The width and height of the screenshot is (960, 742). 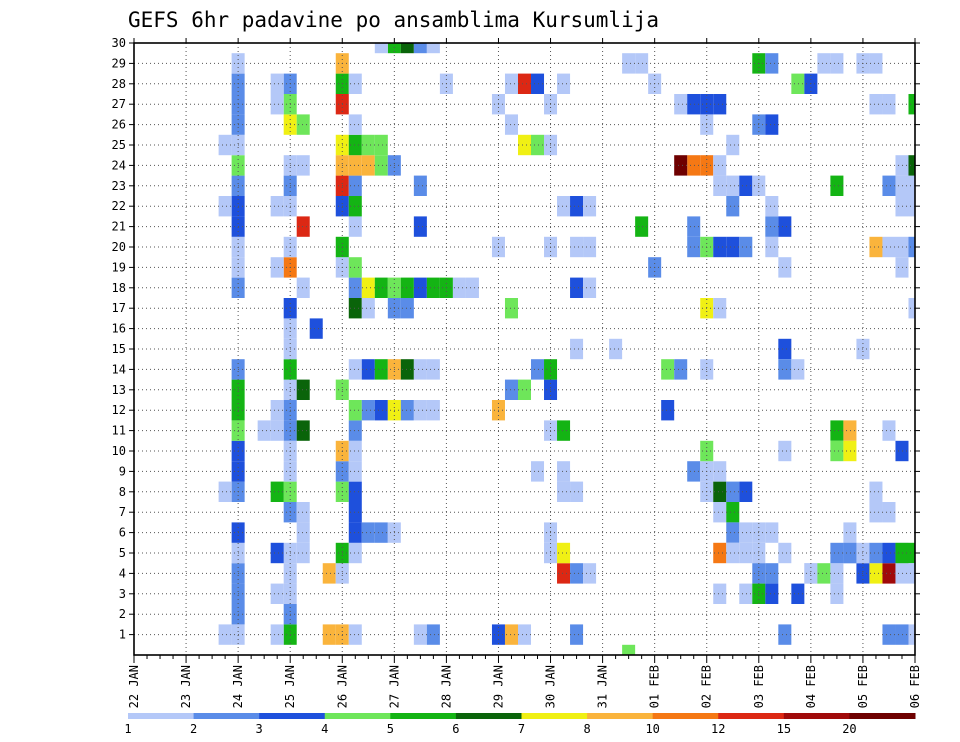 What do you see at coordinates (119, 145) in the screenshot?
I see `y-tick-label: 25` at bounding box center [119, 145].